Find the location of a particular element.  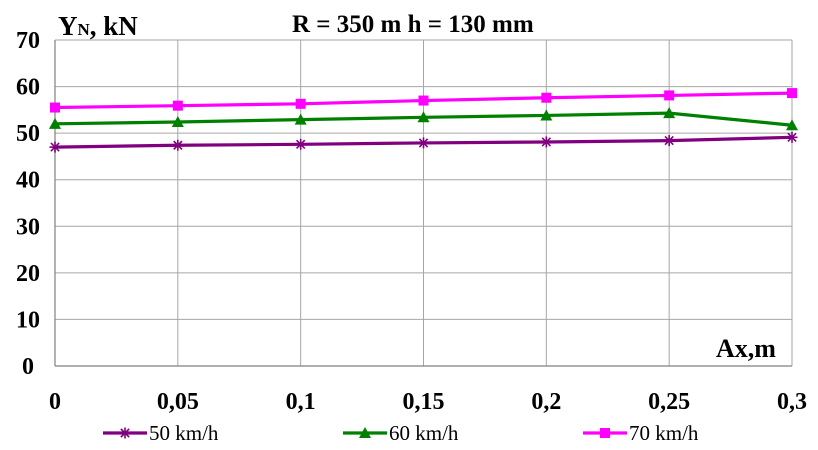

y-tick-label: 50 is located at coordinates (28, 134).